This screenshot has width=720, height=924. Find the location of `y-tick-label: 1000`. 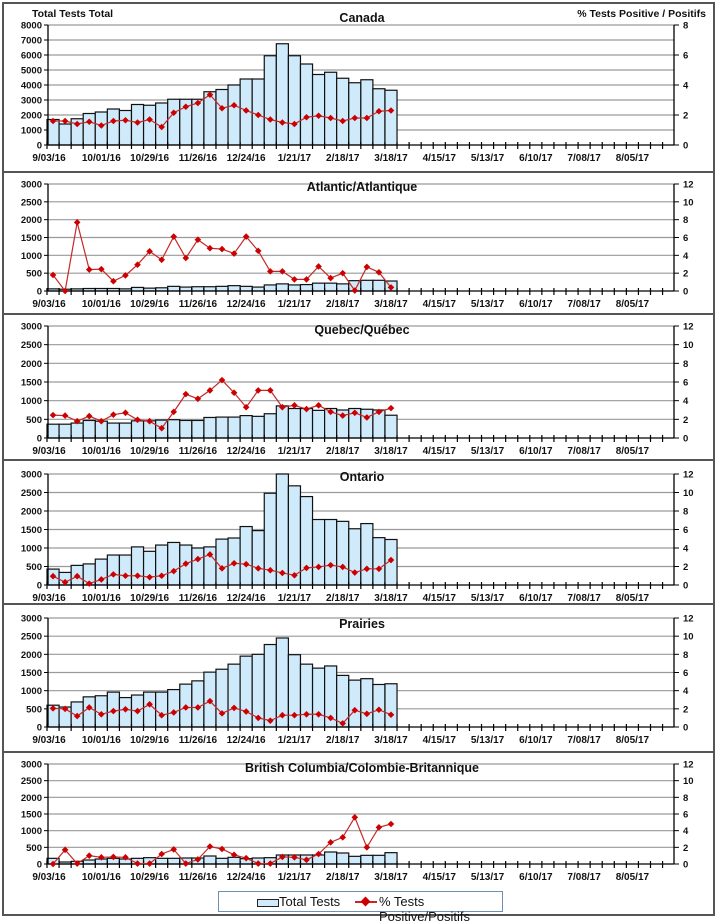

y-tick-label: 1000 is located at coordinates (31, 256).